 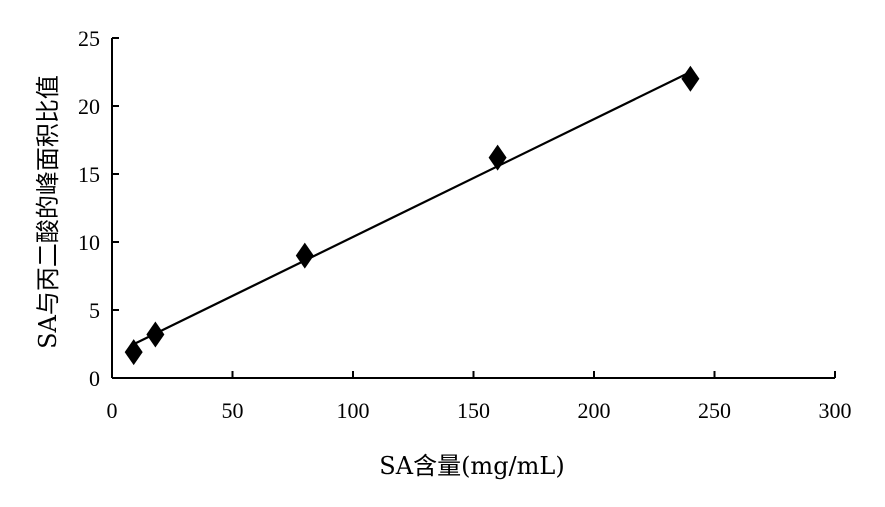 What do you see at coordinates (89, 106) in the screenshot?
I see `y-tick-label: 20` at bounding box center [89, 106].